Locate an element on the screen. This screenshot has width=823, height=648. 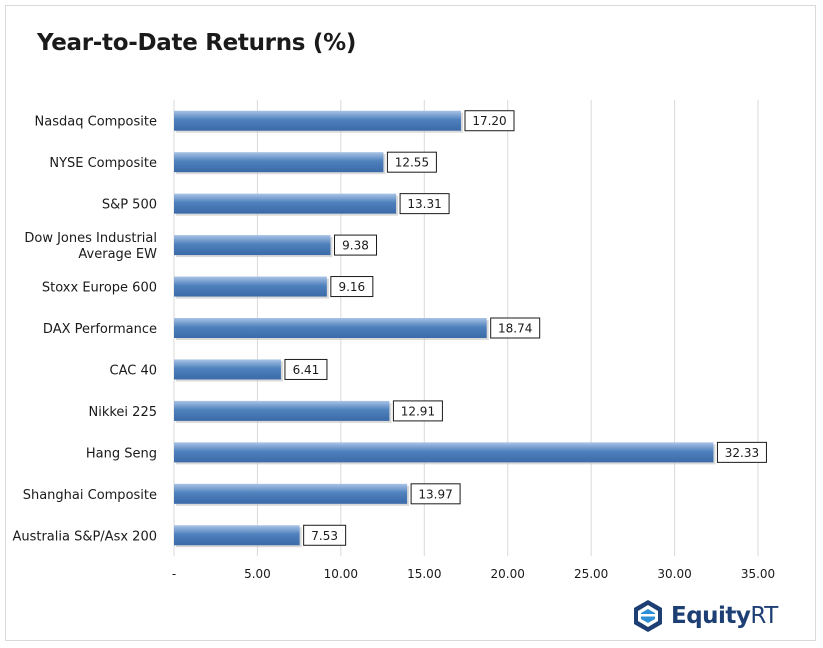
data-label: 6.41 is located at coordinates (306, 370).